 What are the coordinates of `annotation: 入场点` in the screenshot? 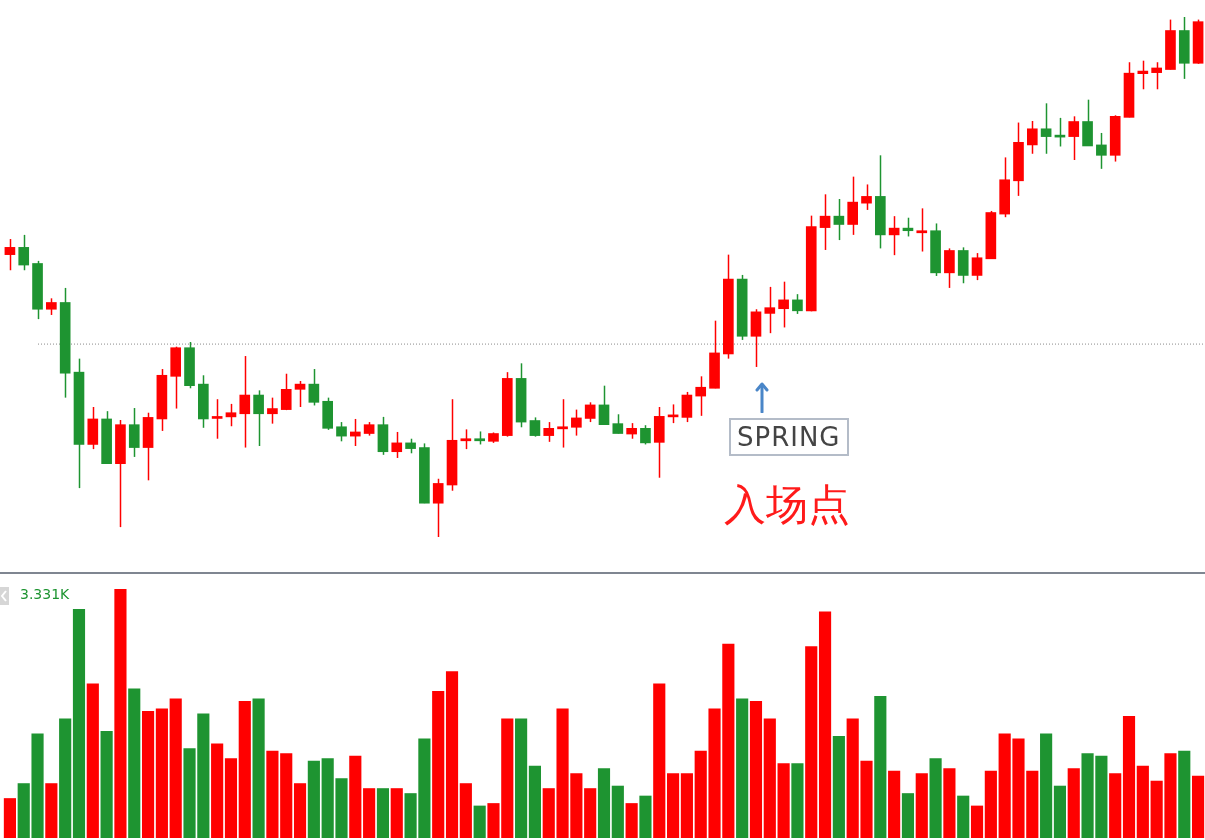 It's located at (787, 505).